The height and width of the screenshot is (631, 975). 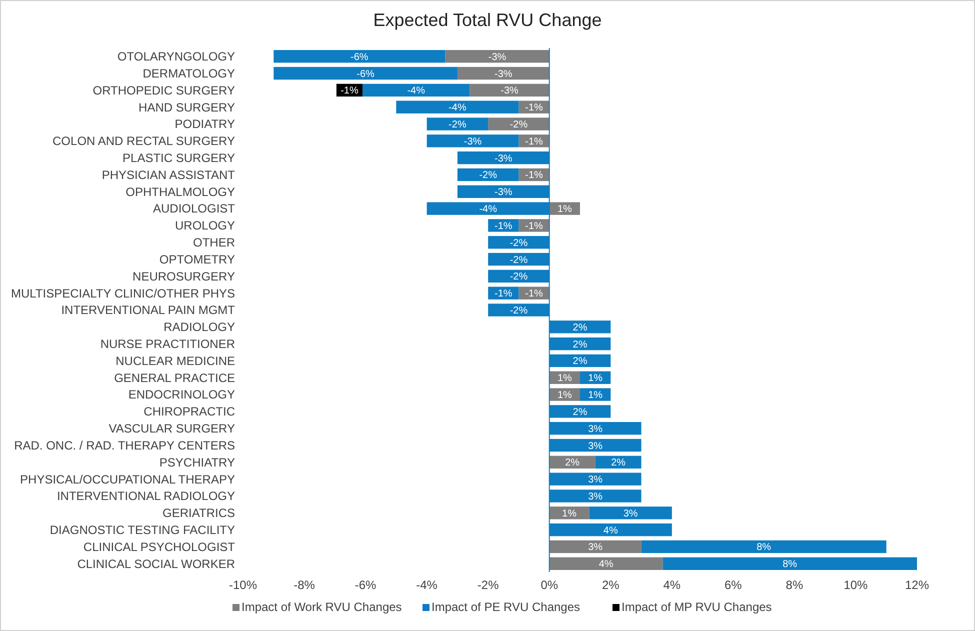 What do you see at coordinates (214, 243) in the screenshot?
I see `y-tick-label: OTHER` at bounding box center [214, 243].